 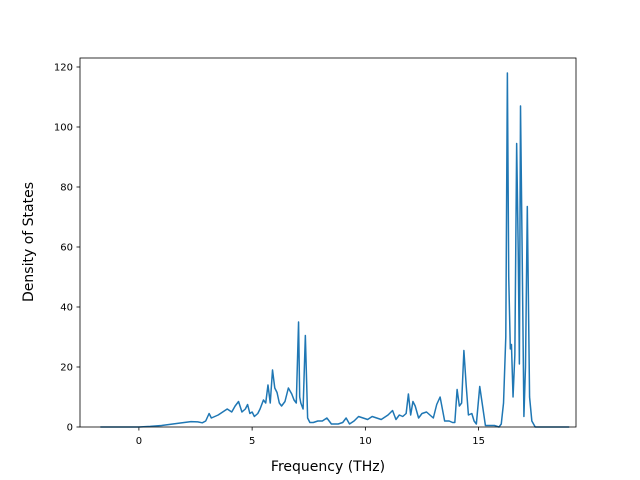 I want to click on y-tick-label: 20, so click(x=66, y=368).